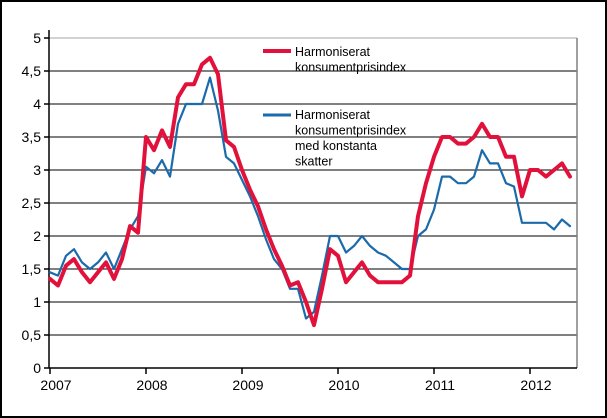 The image size is (607, 418). Describe the element at coordinates (151, 385) in the screenshot. I see `x-tick-label: 2008` at that location.